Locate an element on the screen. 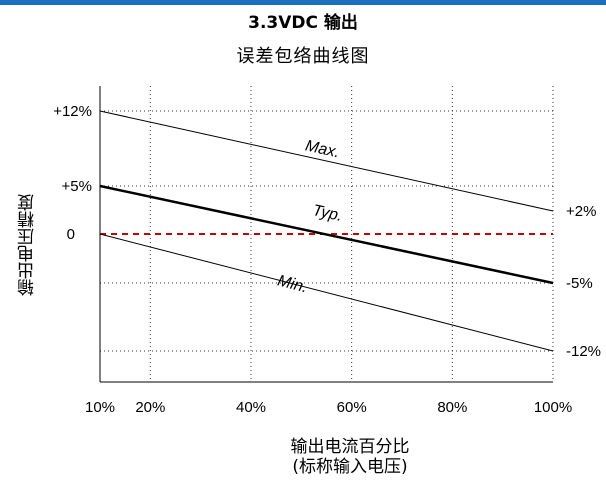  x-tick-label: 100% is located at coordinates (553, 407).